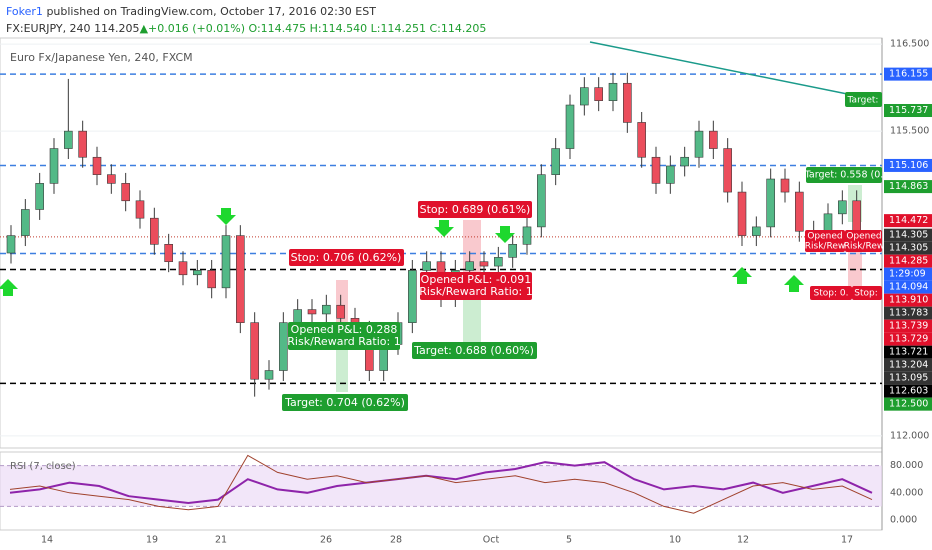 The height and width of the screenshot is (550, 932). Describe the element at coordinates (343, 341) in the screenshot. I see `annotation: Risk/Reward Ratio: 1` at that location.